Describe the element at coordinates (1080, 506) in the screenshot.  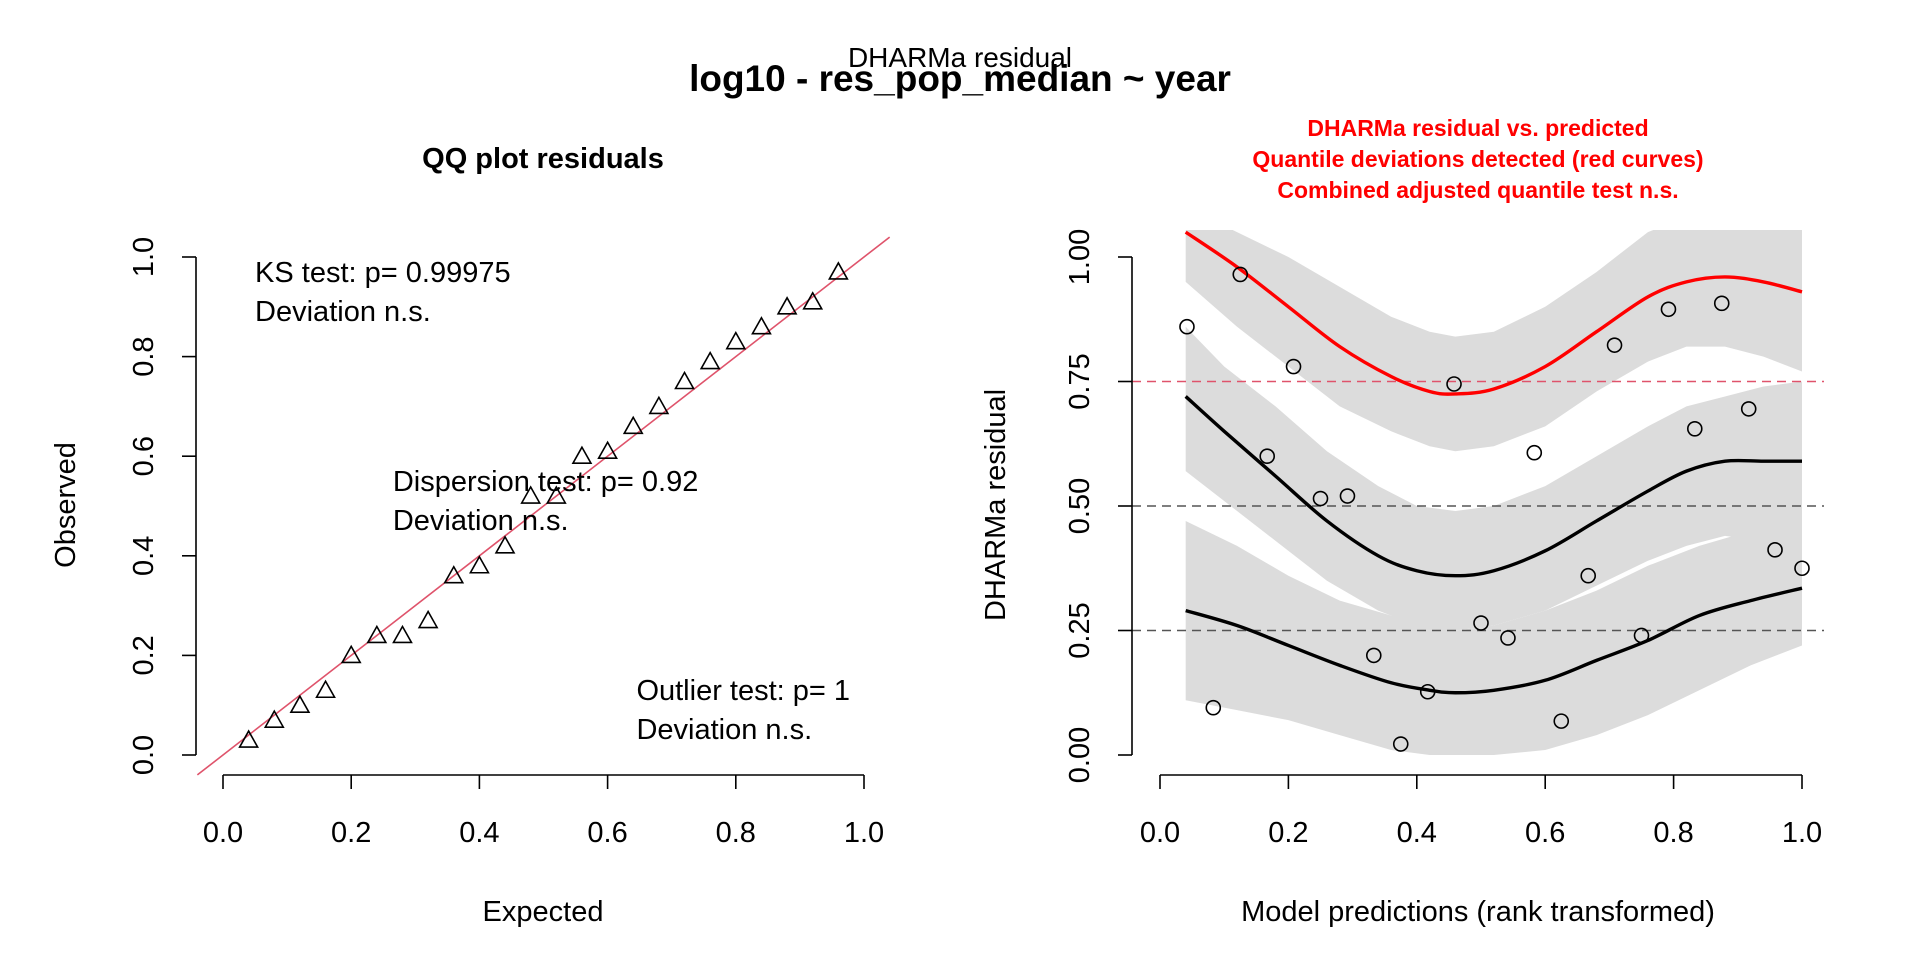
I see `residual-y-tick-label: 0.50` at that location.